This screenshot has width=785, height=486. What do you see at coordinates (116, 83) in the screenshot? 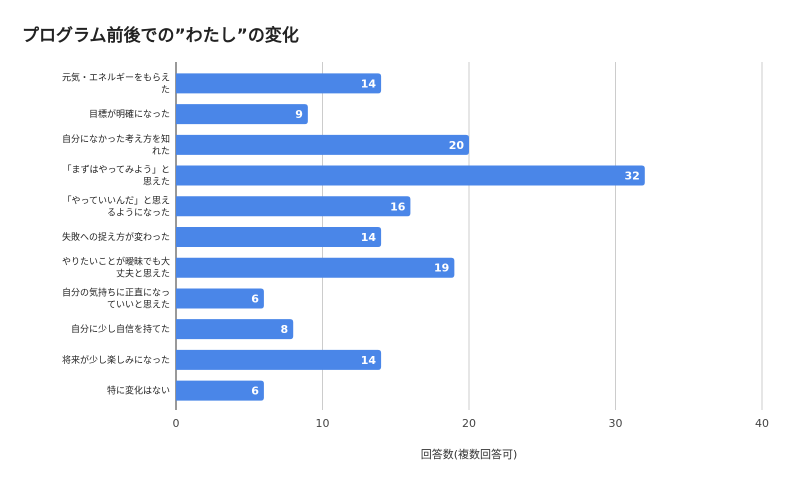
I see `y-tick-label: 元気・エネルギーをもらえた` at bounding box center [116, 83].